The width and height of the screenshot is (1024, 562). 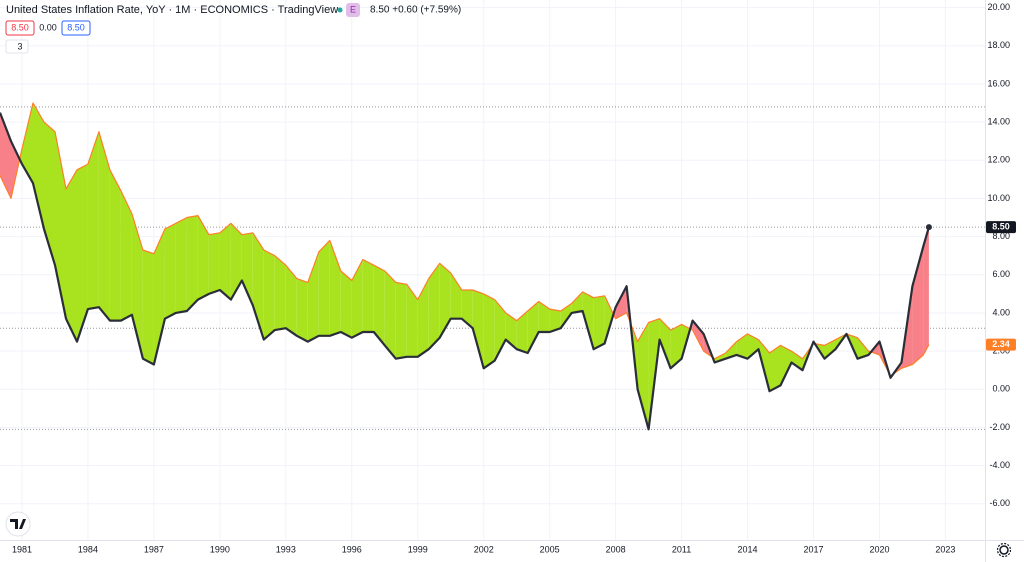 What do you see at coordinates (999, 465) in the screenshot?
I see `y-tick-label: -4.00` at bounding box center [999, 465].